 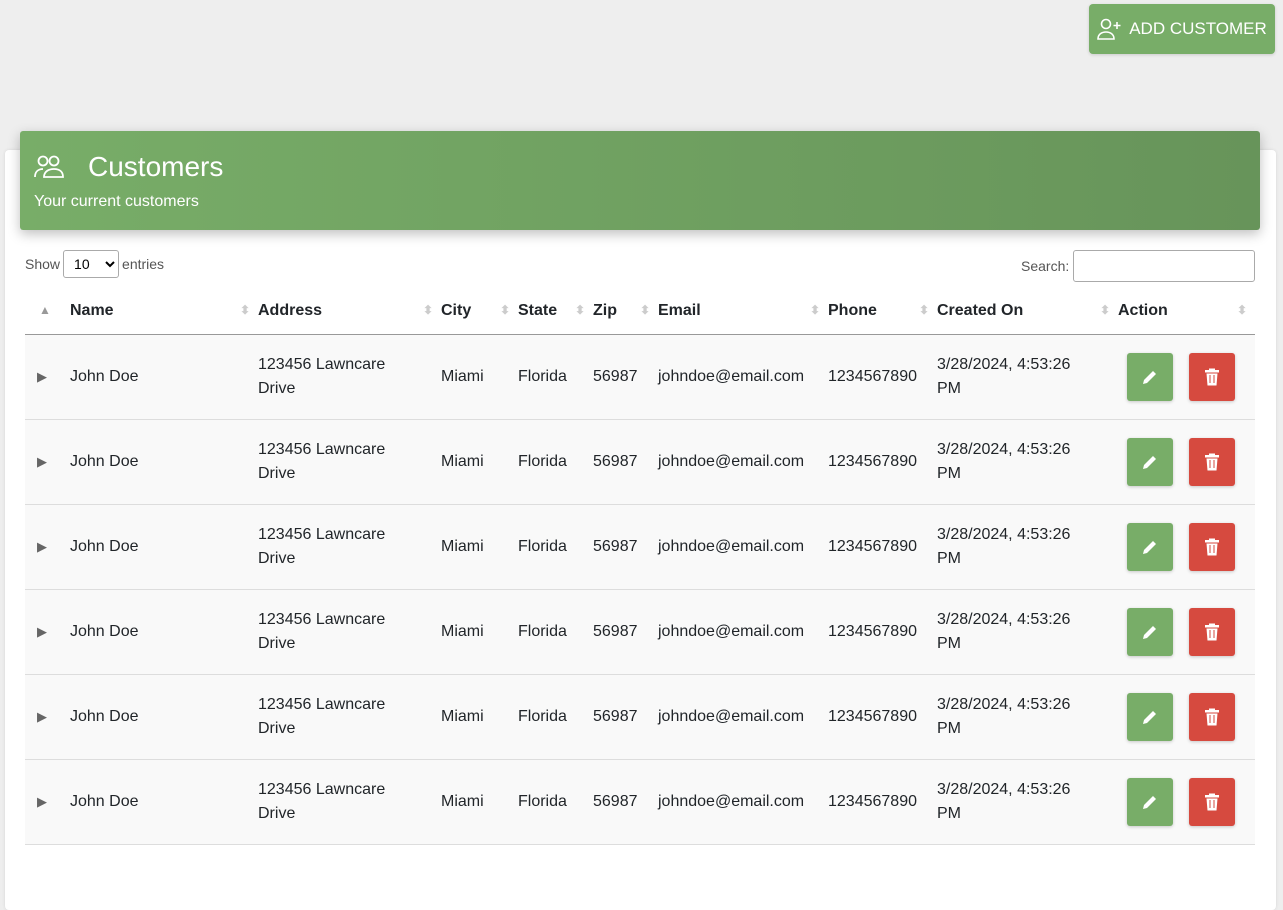 What do you see at coordinates (640, 180) in the screenshot?
I see `card-header: Customers Your current customers` at bounding box center [640, 180].